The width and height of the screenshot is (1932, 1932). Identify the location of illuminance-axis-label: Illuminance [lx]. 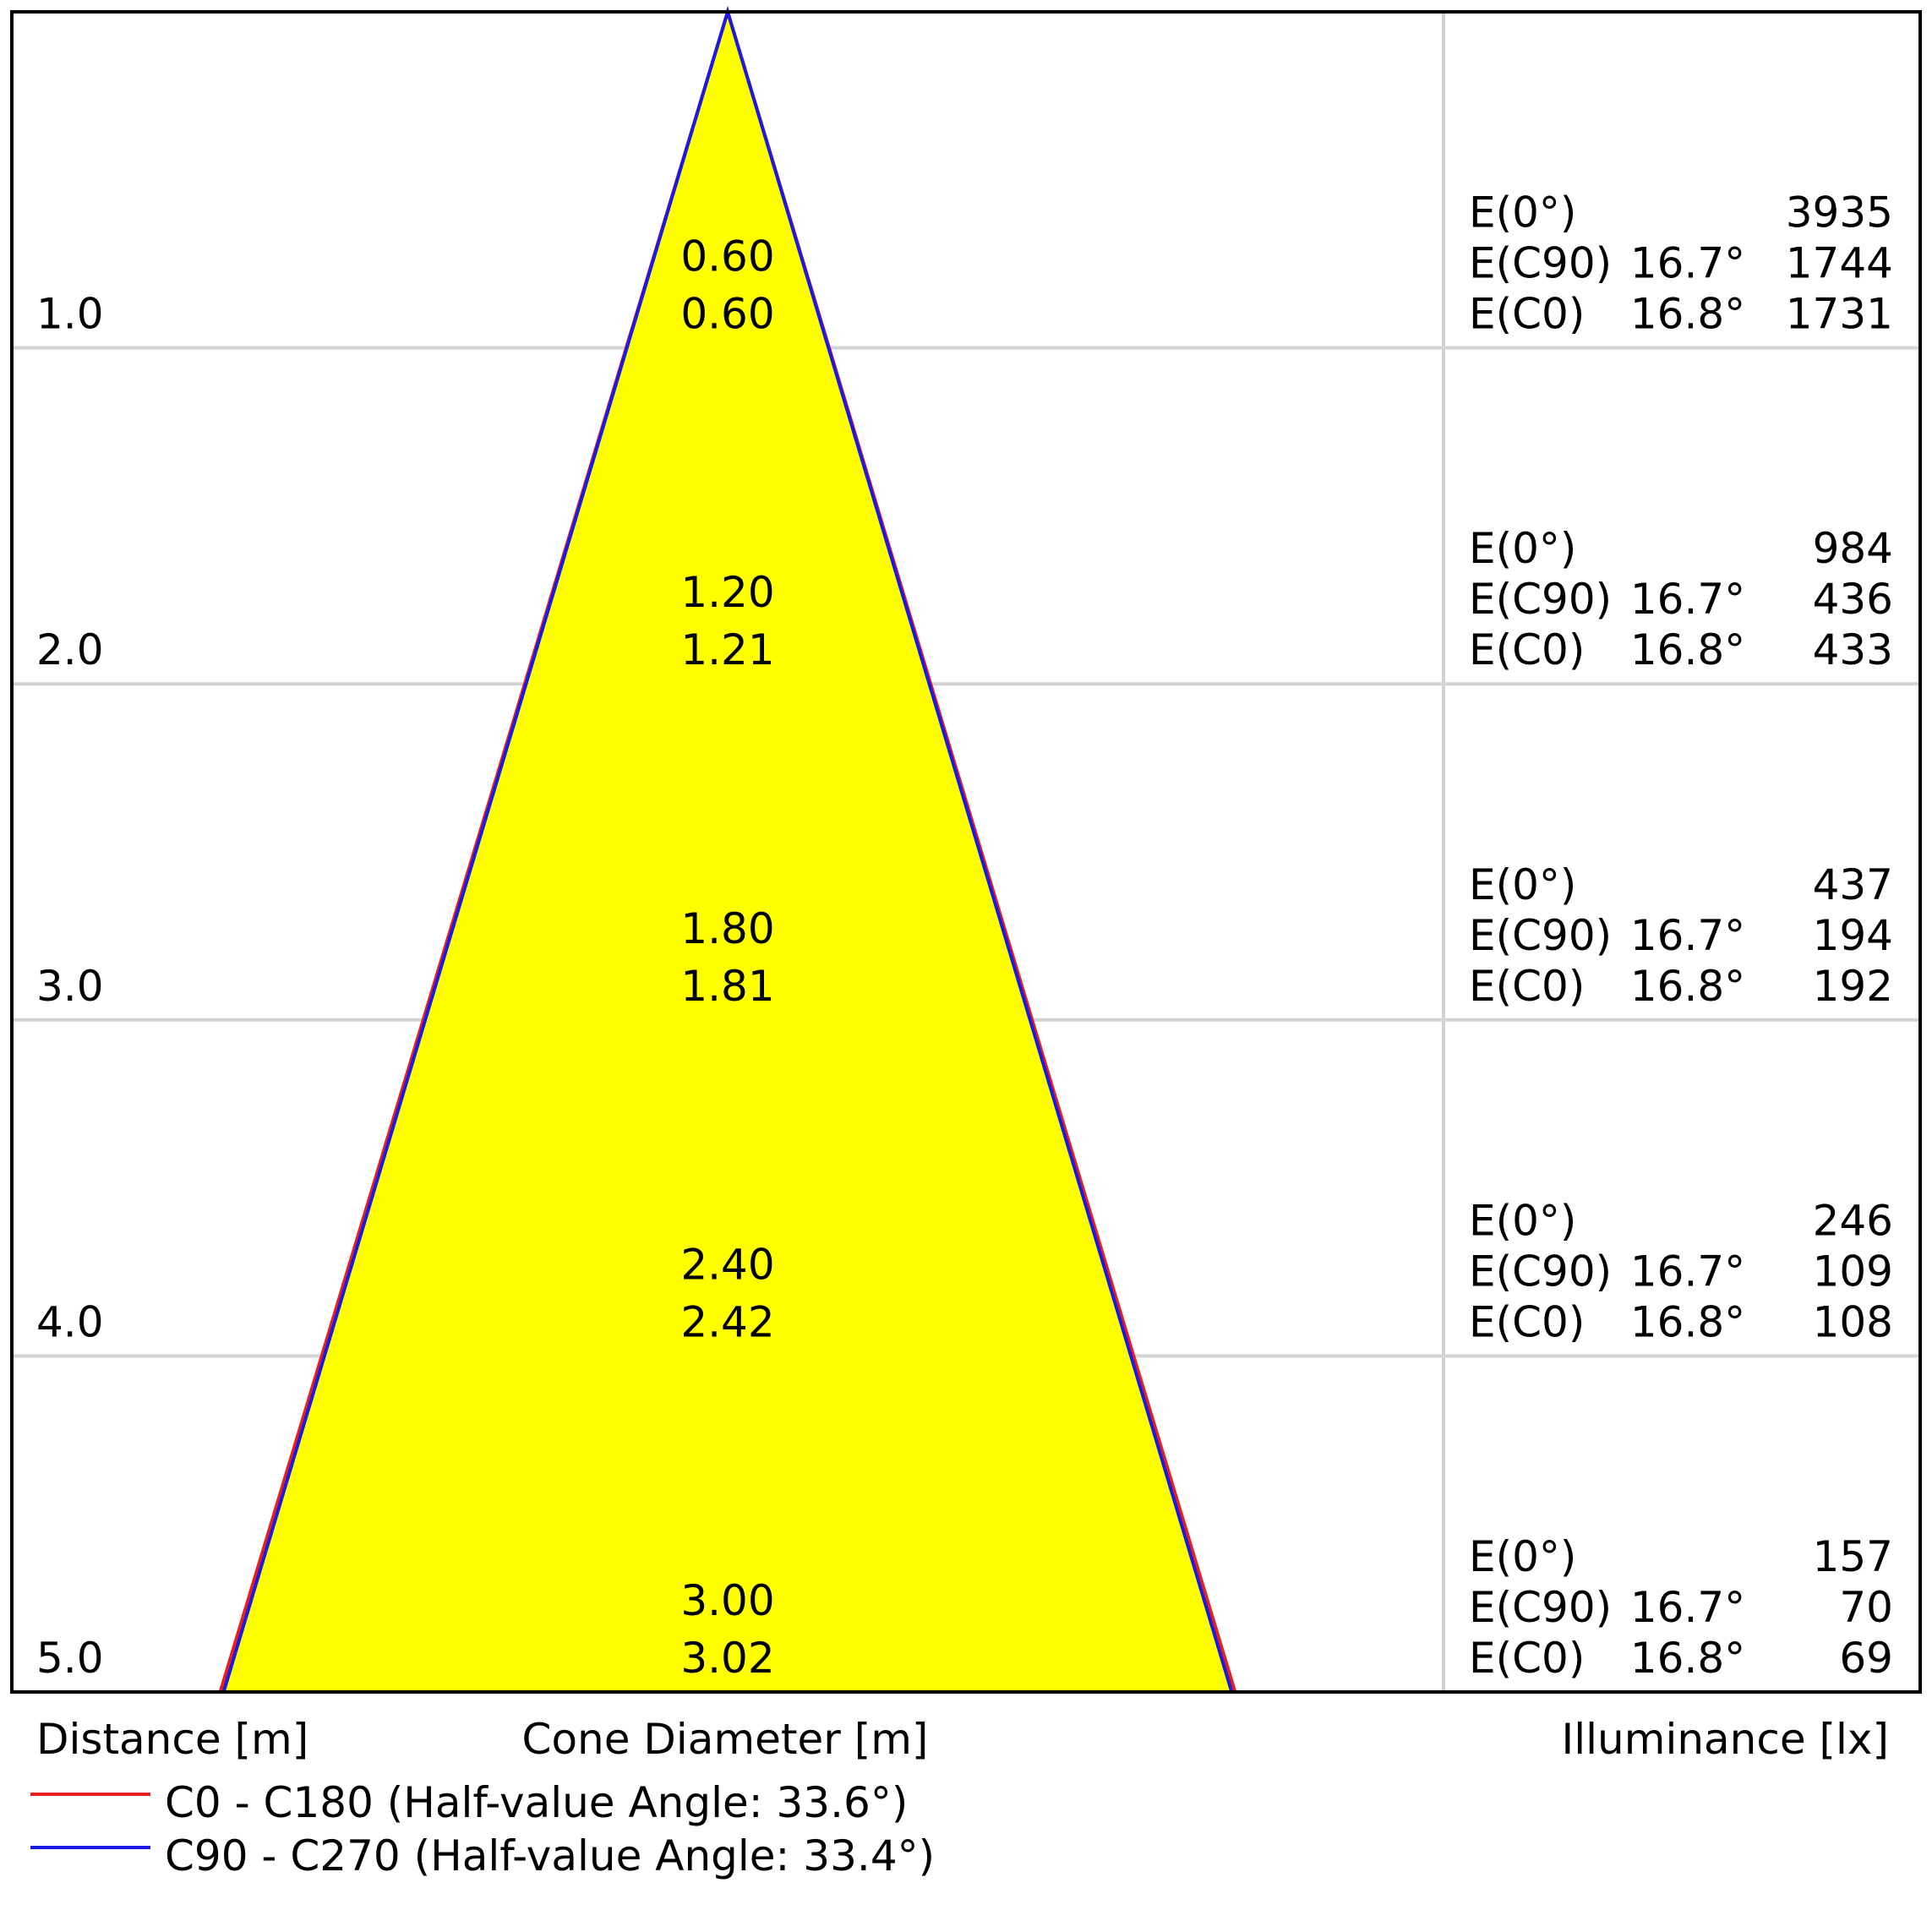
(1725, 1739).